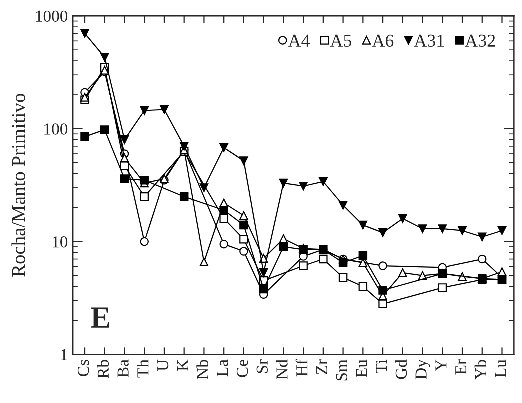 Image resolution: width=522 pixels, height=403 pixels. I want to click on y-tick-label: 1000, so click(52, 16).